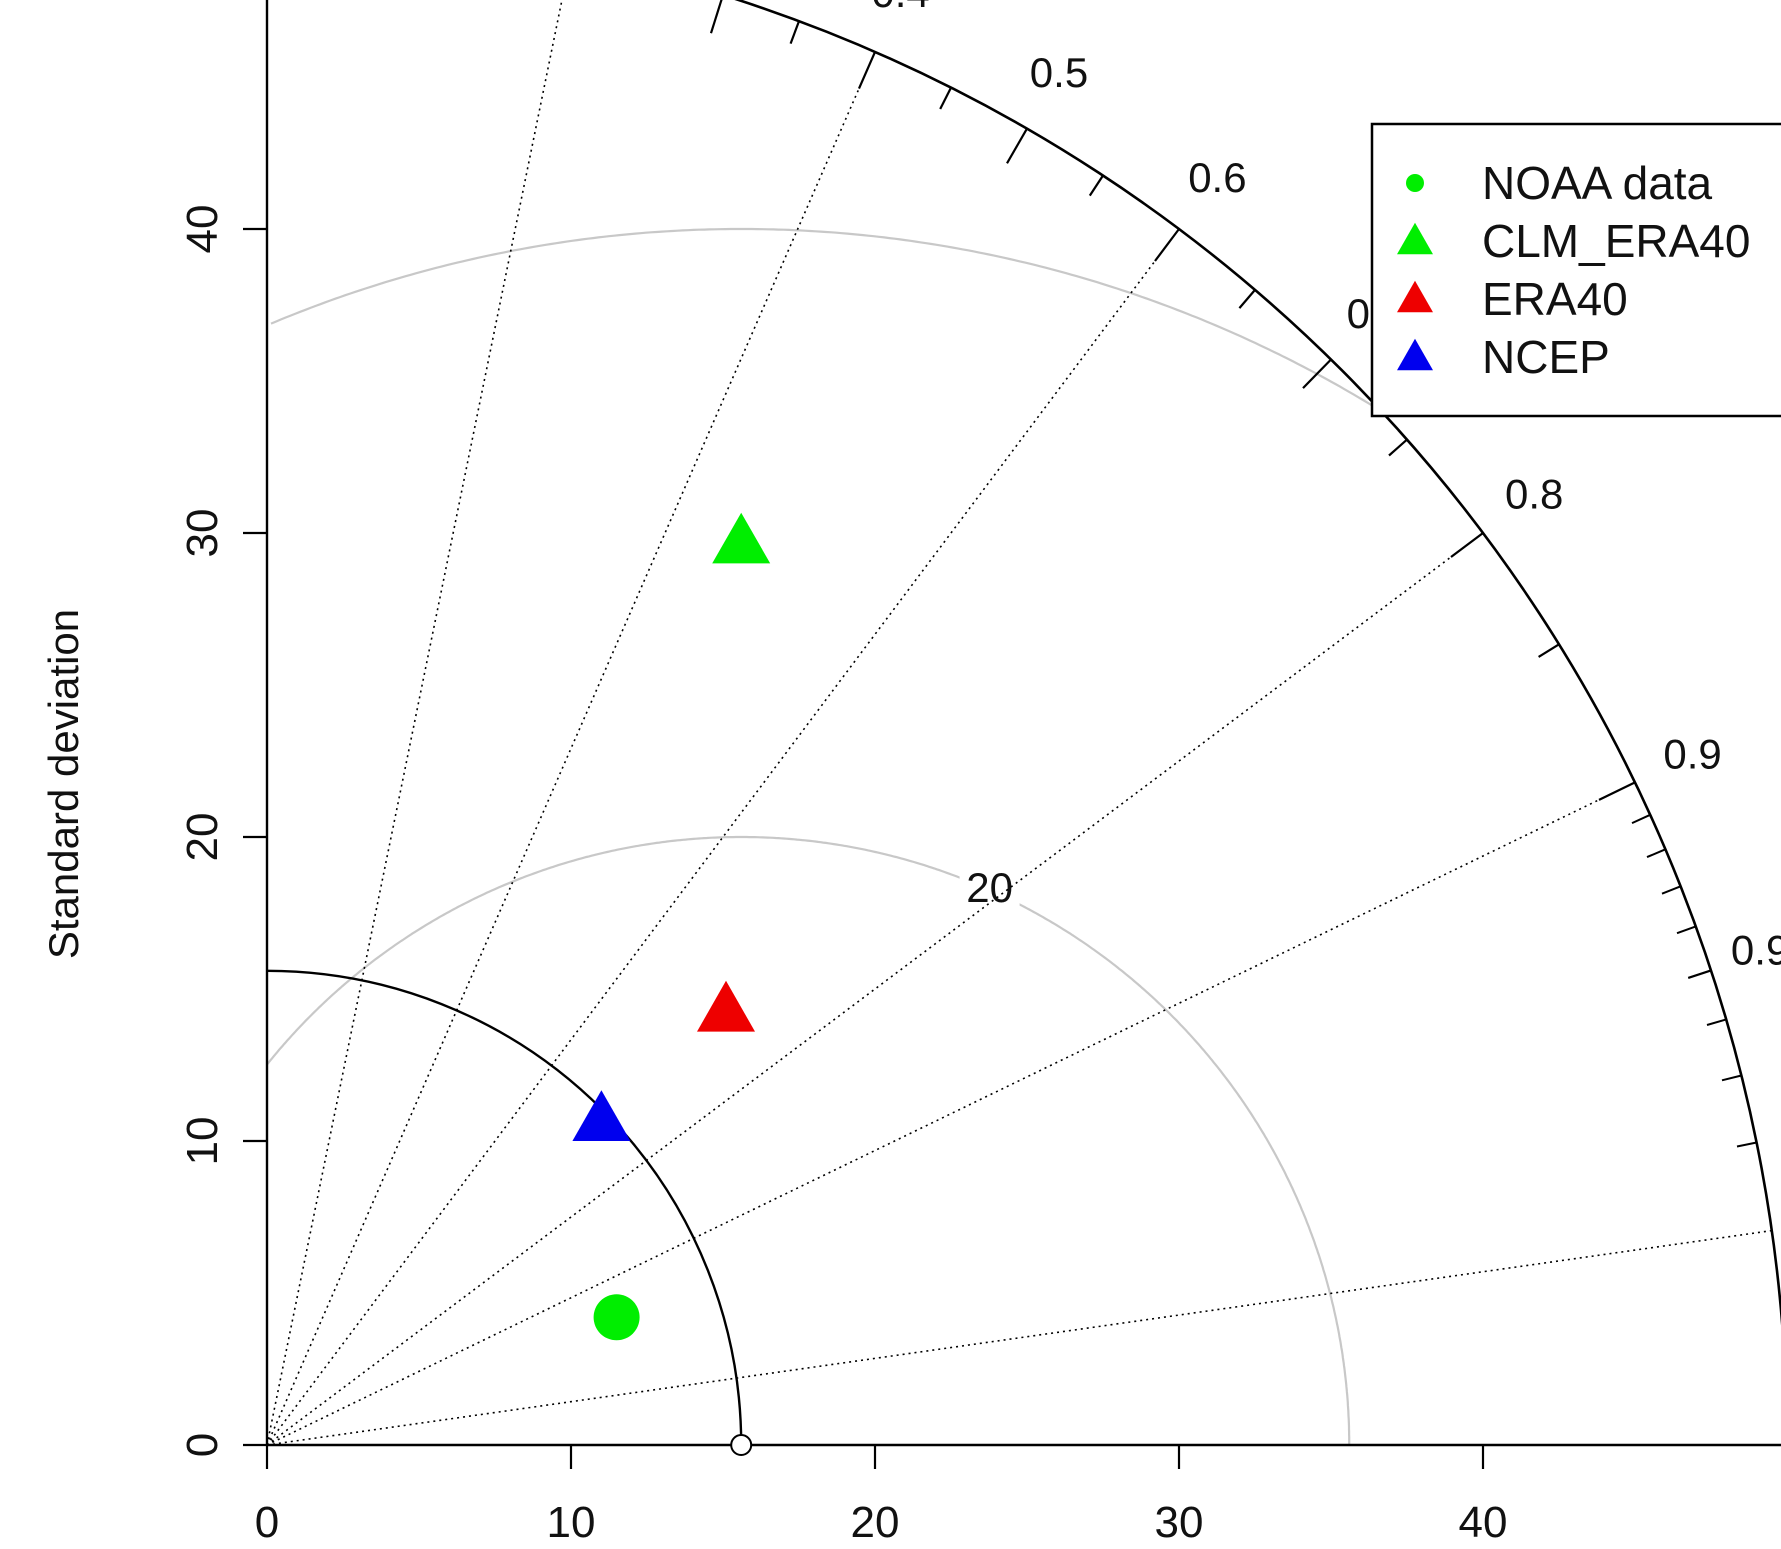 This screenshot has width=1781, height=1549. Describe the element at coordinates (202, 229) in the screenshot. I see `y-tick-label-4: 40` at that location.